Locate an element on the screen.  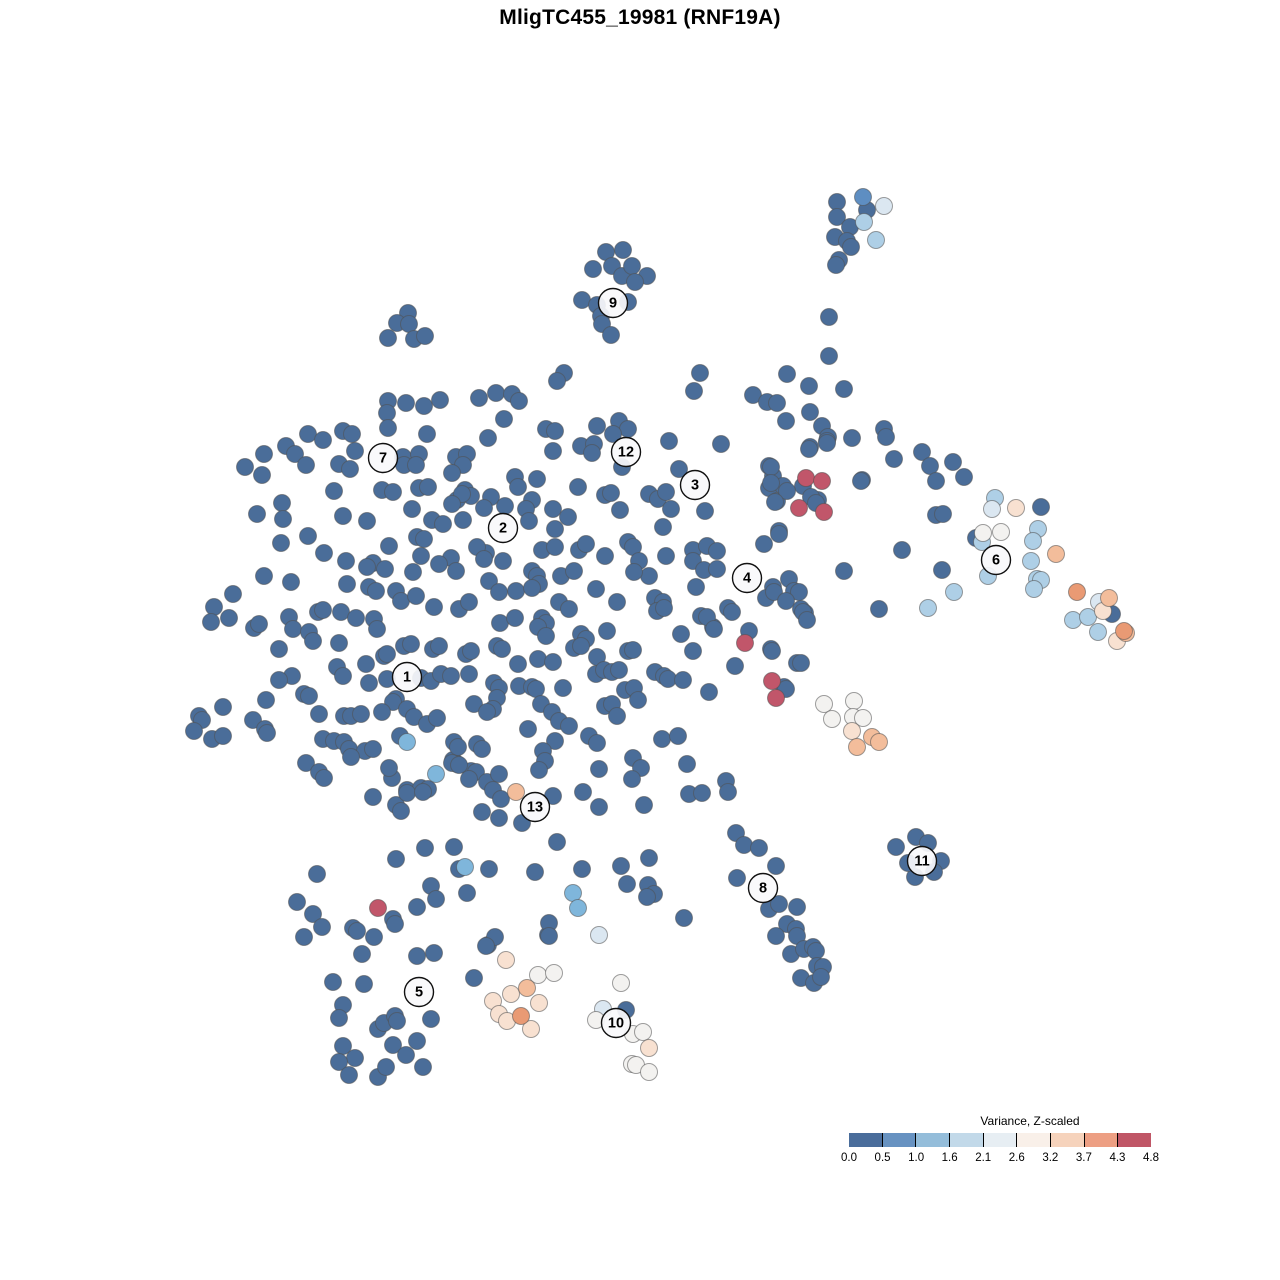
cluster-label-text: 13 is located at coordinates (535, 808).